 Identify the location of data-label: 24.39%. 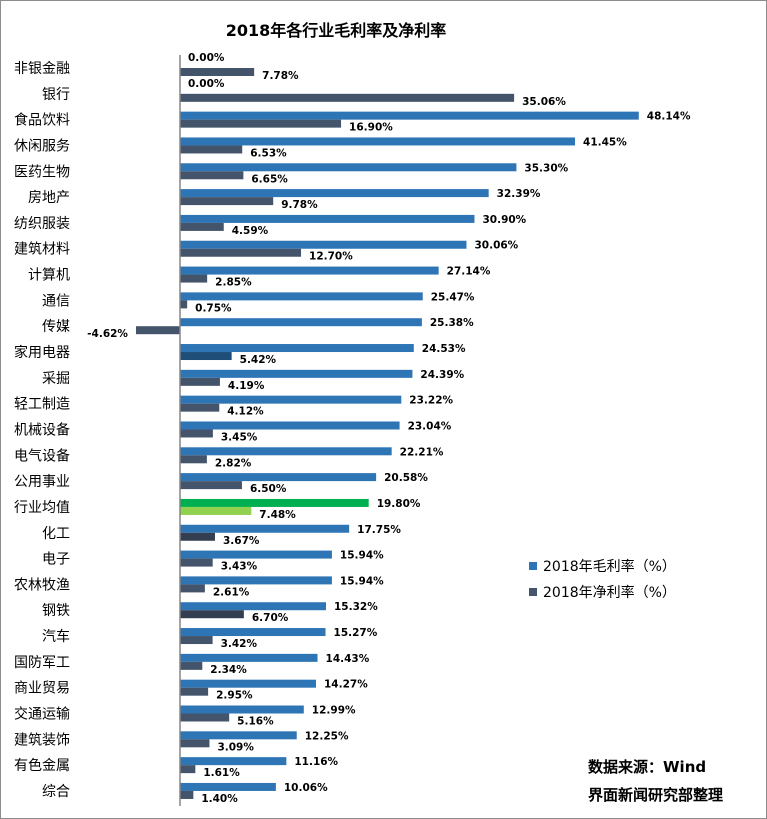
(442, 375).